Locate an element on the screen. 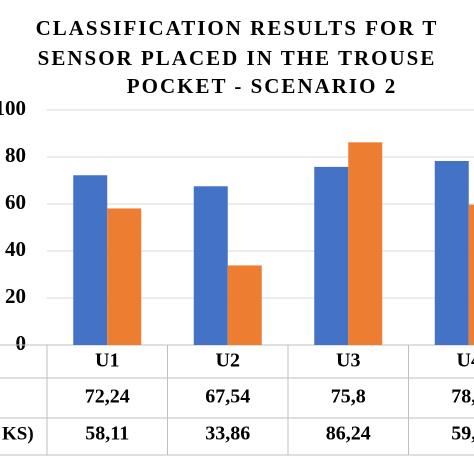  y-tick-label: 80 is located at coordinates (15, 155).